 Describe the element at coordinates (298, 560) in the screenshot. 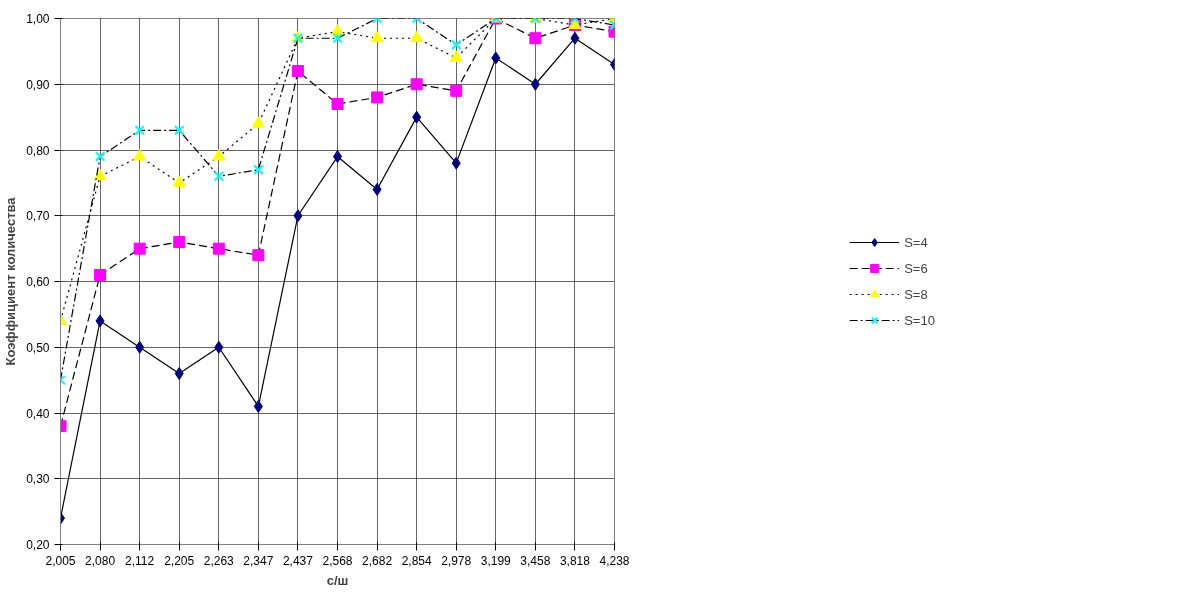

I see `x-tick-label: 2,437` at that location.